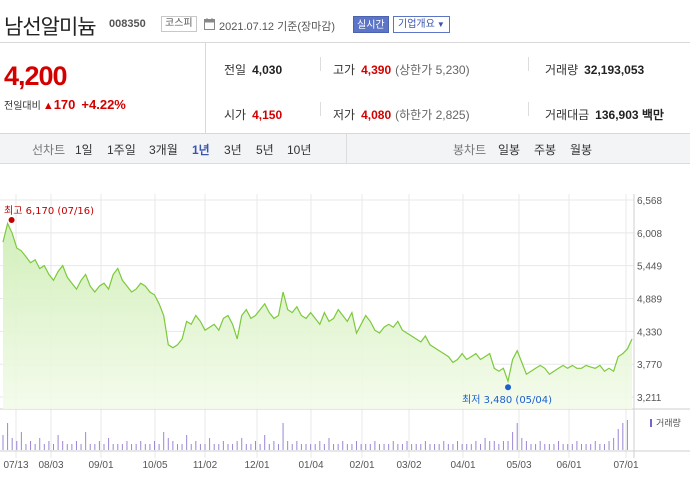 The image size is (690, 481). Describe the element at coordinates (440, 24) in the screenshot. I see `chevron-down-icon: ▼` at that location.